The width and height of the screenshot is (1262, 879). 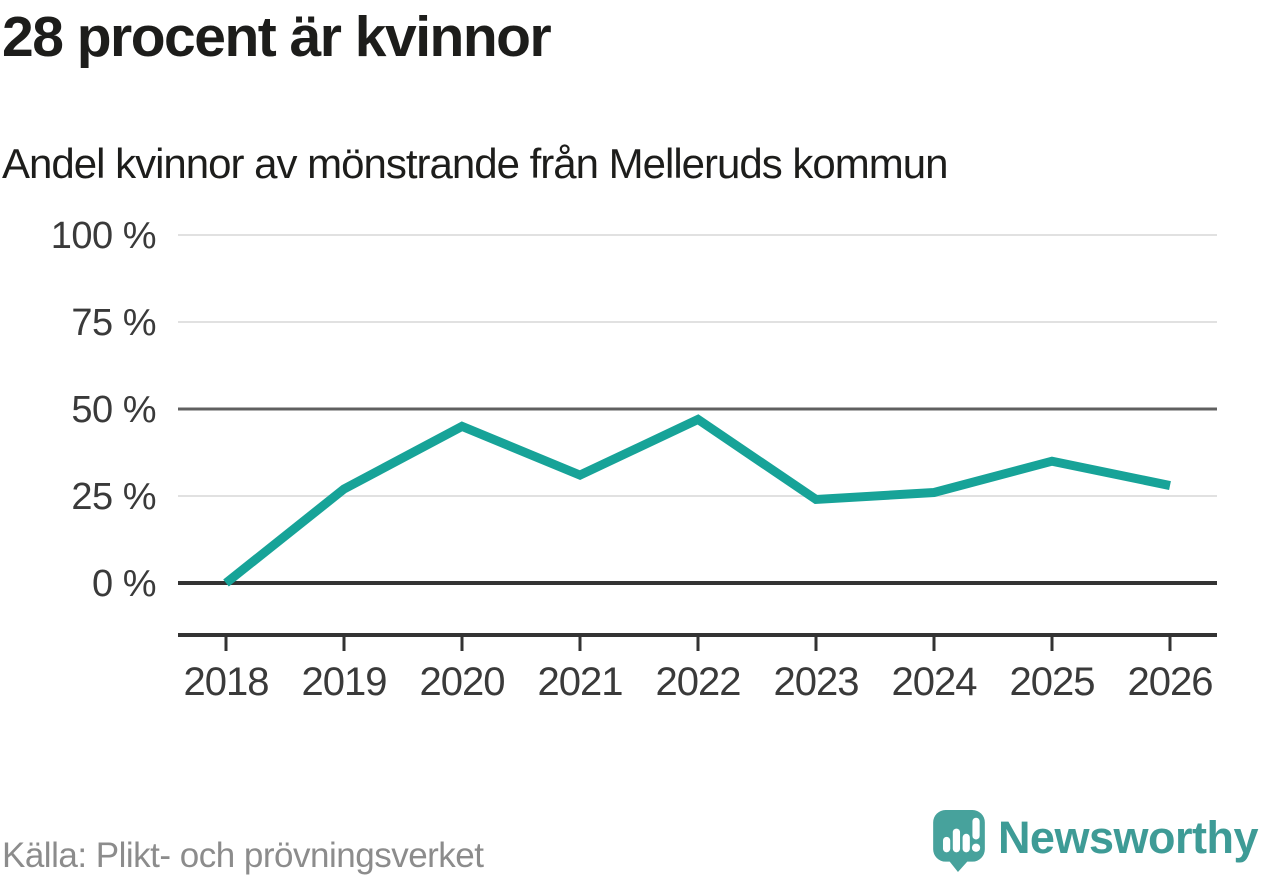 What do you see at coordinates (124, 584) in the screenshot?
I see `y-tick-label-0: 0 %` at bounding box center [124, 584].